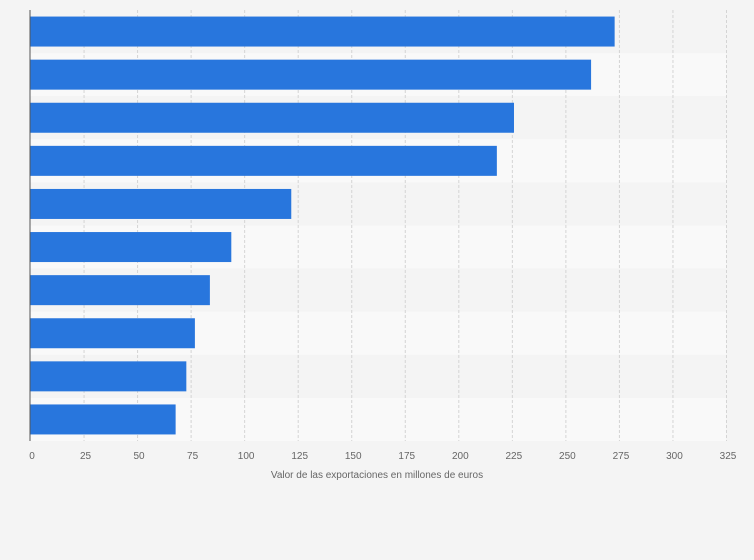 The image size is (754, 560). Describe the element at coordinates (621, 456) in the screenshot. I see `x-tick-label: 275` at that location.